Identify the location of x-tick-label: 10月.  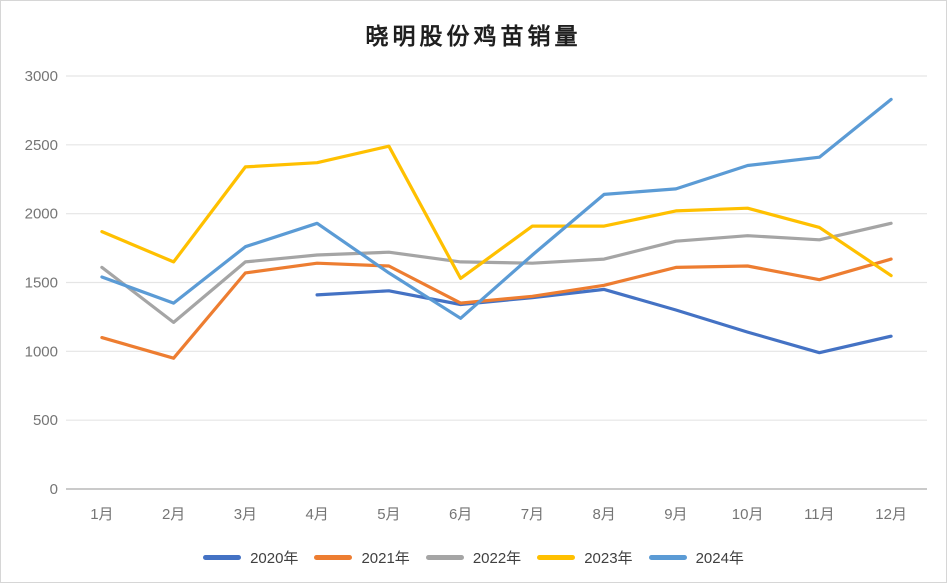
(748, 514).